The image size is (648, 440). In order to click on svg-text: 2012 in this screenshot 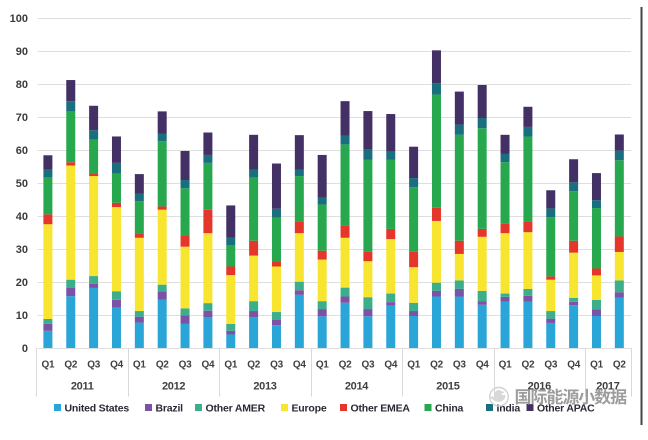, I will do `click(173, 387)`.